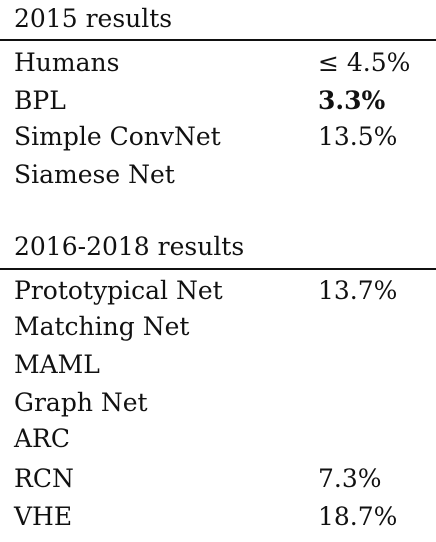 Image resolution: width=436 pixels, height=542 pixels. Describe the element at coordinates (358, 290) in the screenshot. I see `error-rate: 13.7%` at that location.